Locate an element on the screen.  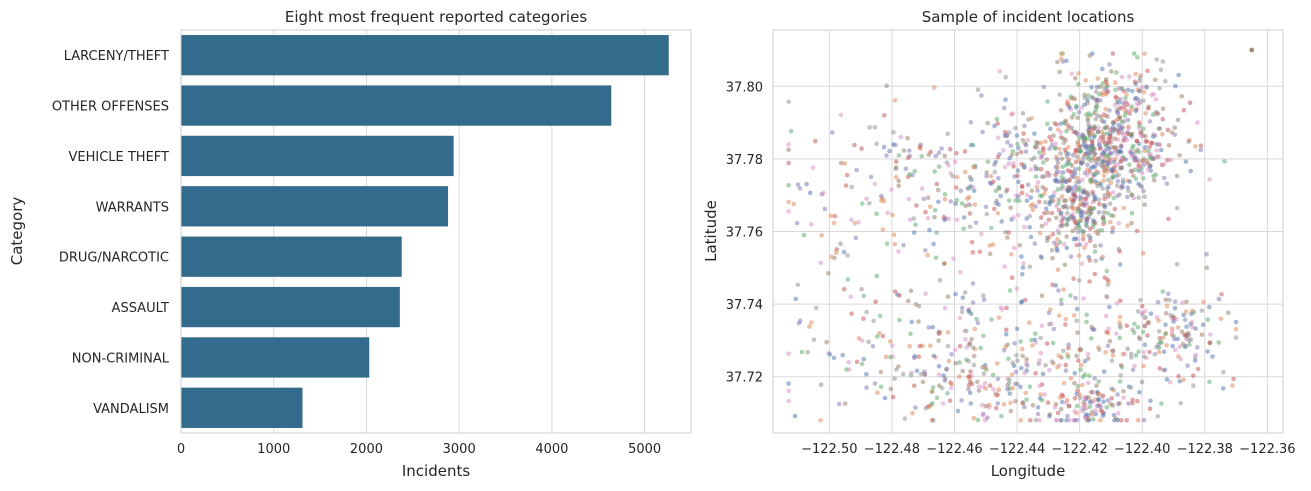
scatter-y-tick-label: 37.78 is located at coordinates (744, 160).